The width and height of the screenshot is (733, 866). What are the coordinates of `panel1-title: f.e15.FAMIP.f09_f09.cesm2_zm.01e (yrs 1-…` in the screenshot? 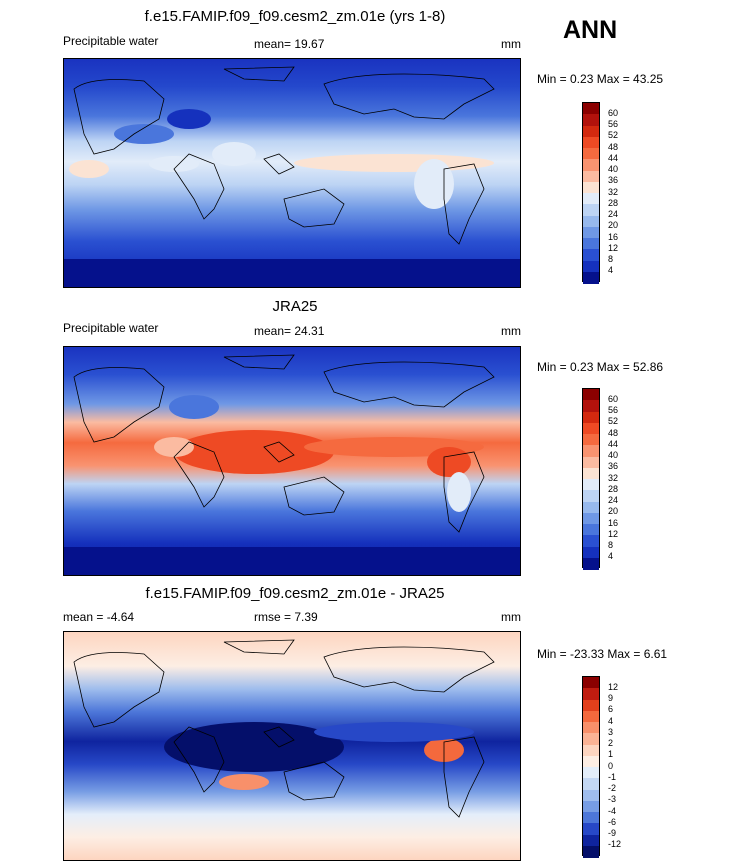 It's located at (295, 16).